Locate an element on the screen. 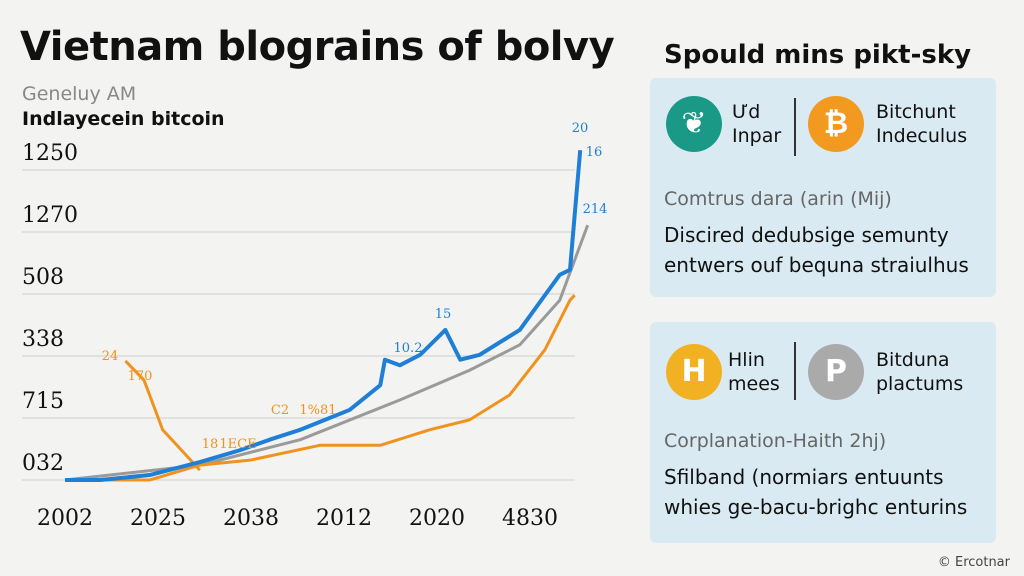 This screenshot has height=576, width=1024. chart-title: Vietnam blograins of bolvy is located at coordinates (317, 47).